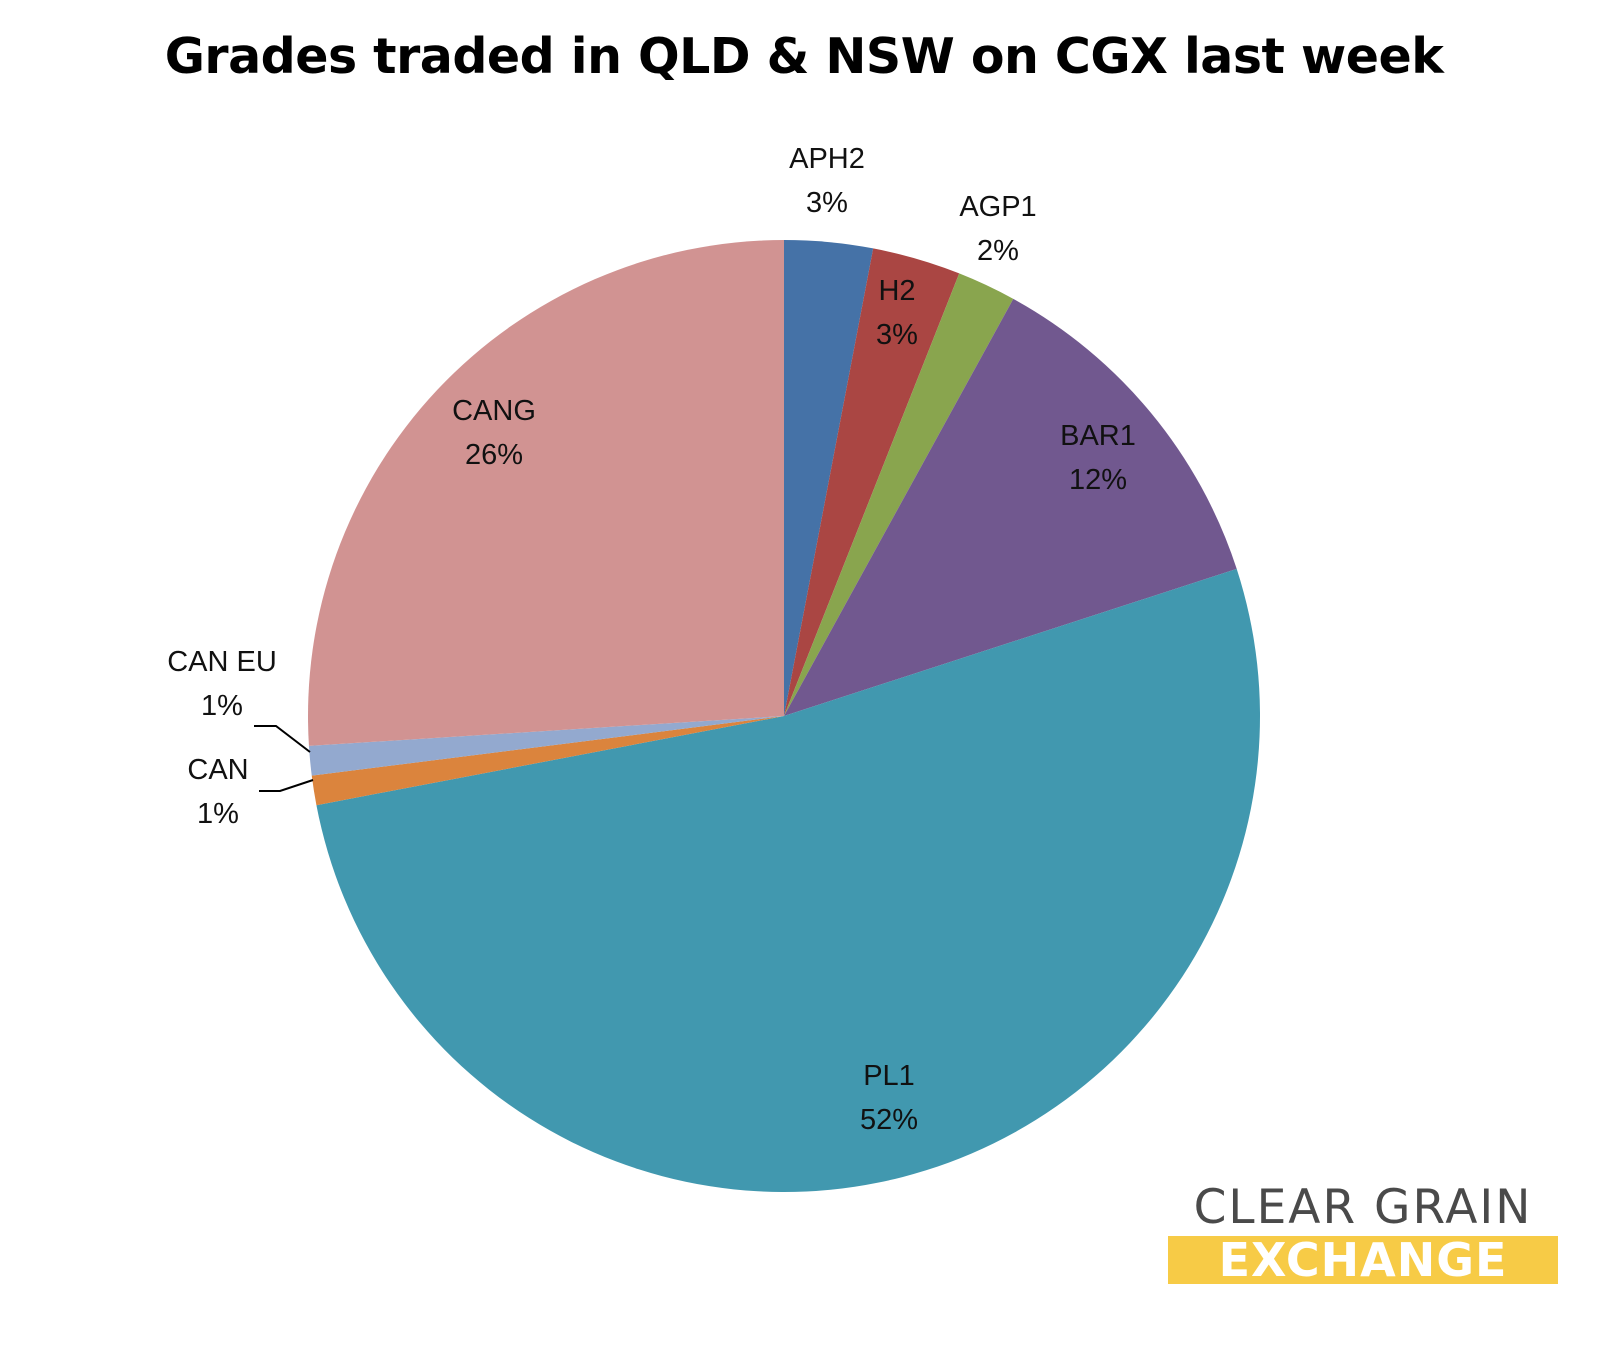 The width and height of the screenshot is (1608, 1350). What do you see at coordinates (1098, 436) in the screenshot?
I see `slice-label-name: BAR1` at bounding box center [1098, 436].